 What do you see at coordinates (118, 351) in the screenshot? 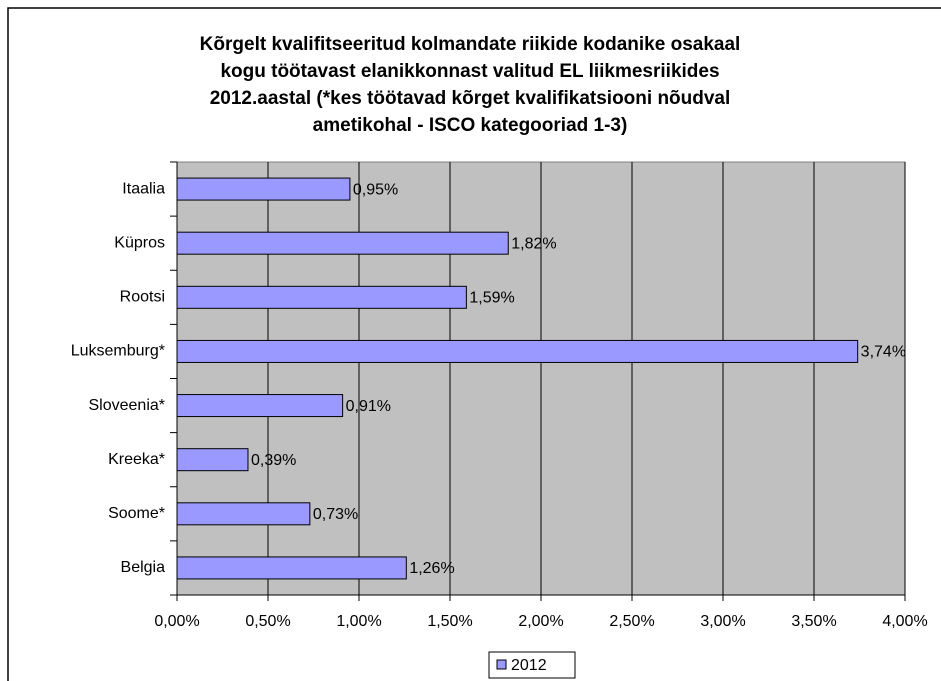
I see `y-tick-label: Luksemburg*` at bounding box center [118, 351].